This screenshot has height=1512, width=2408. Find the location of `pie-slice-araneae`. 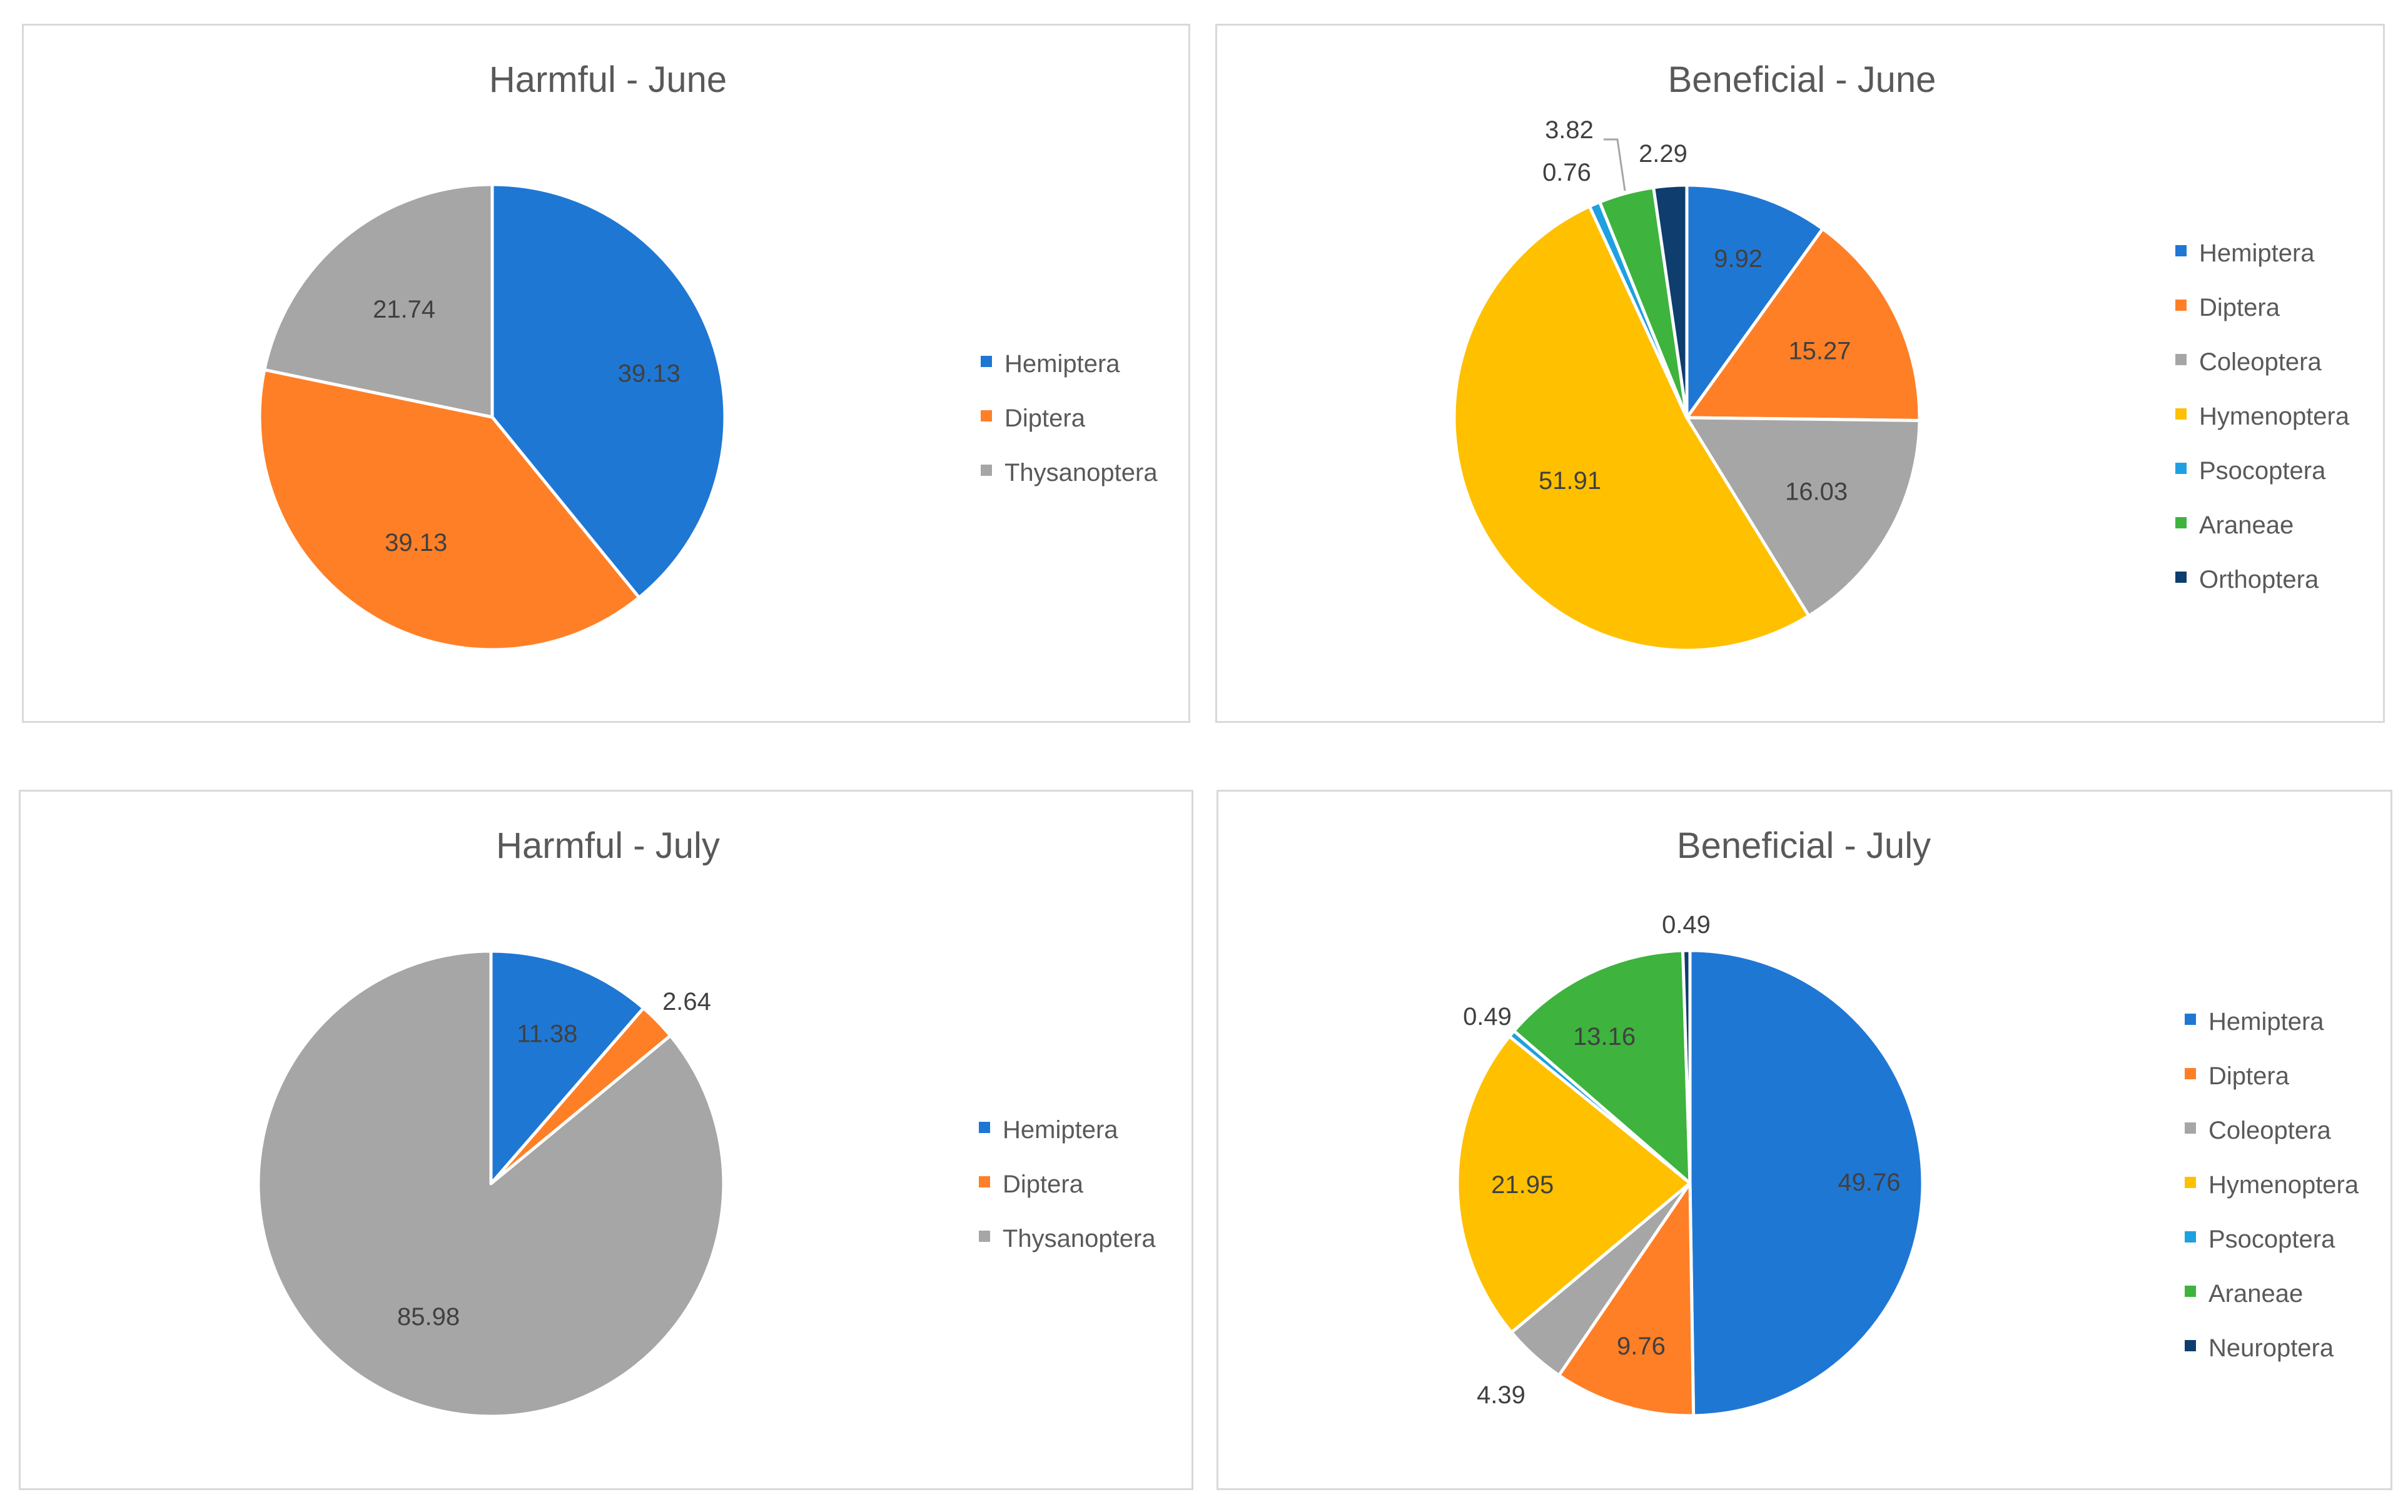

pie-slice-araneae is located at coordinates (1602, 1067).